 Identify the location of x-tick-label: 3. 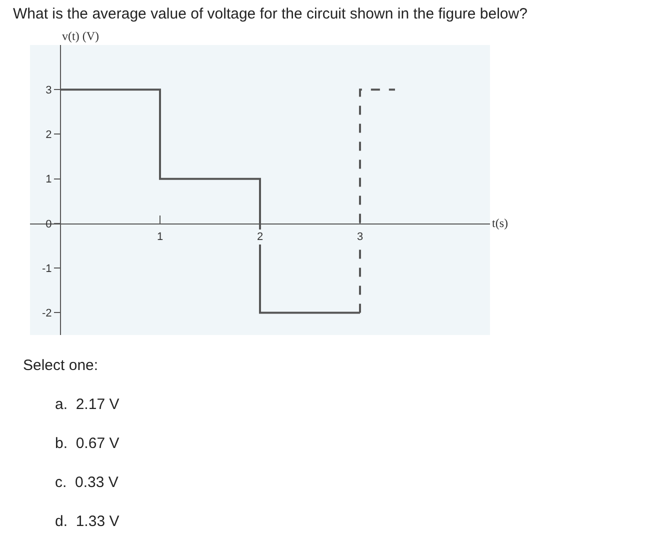
(360, 237).